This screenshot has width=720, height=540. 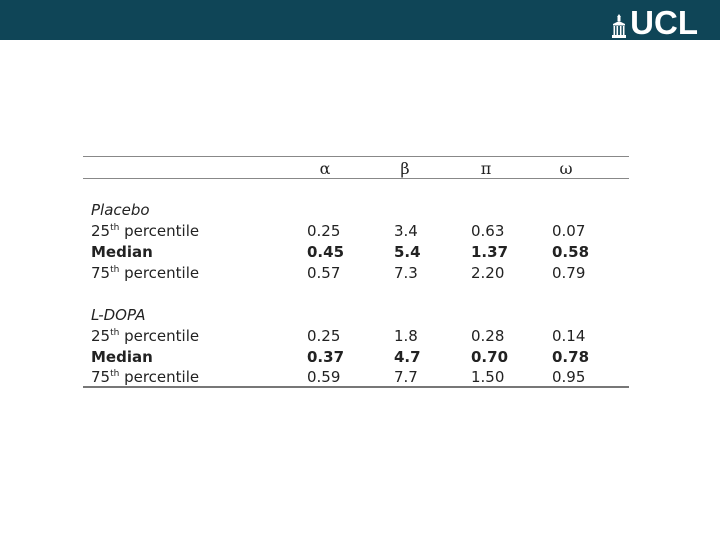 What do you see at coordinates (325, 168) in the screenshot?
I see `header-alpha: α` at bounding box center [325, 168].